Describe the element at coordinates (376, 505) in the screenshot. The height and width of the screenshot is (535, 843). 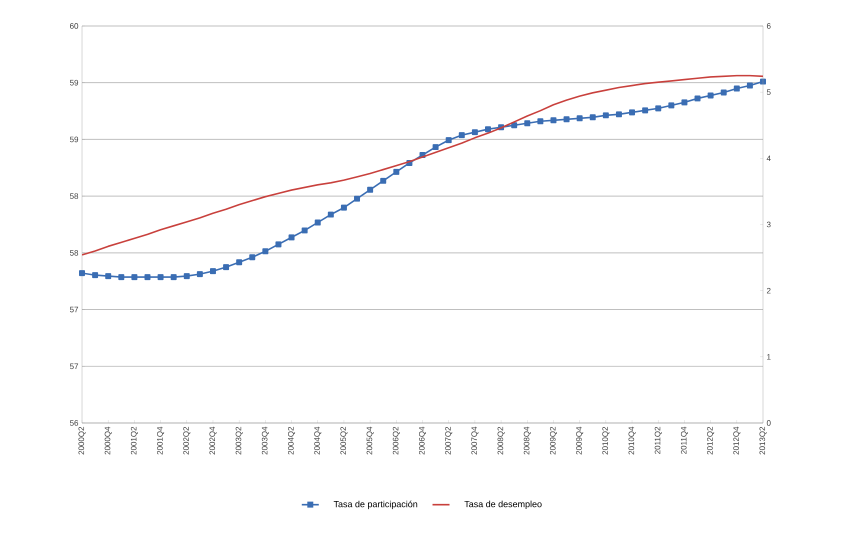
I see `legend-label: Tasa de participación` at that location.